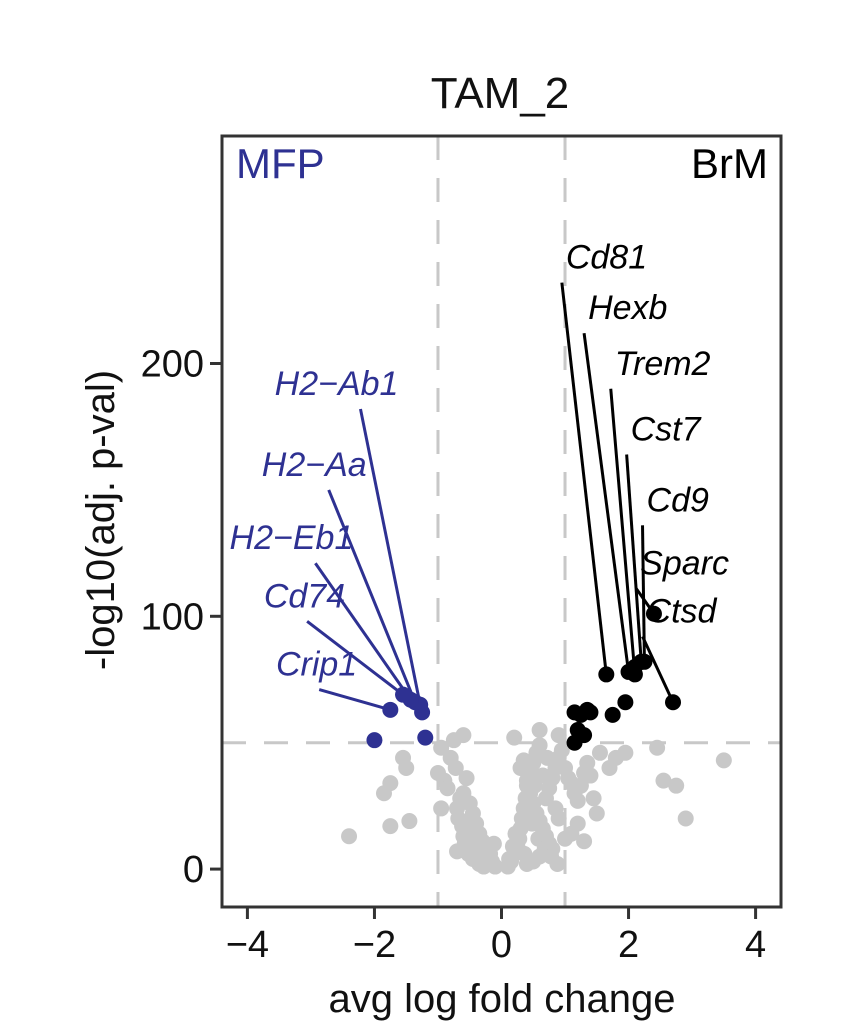  I want to click on x-tick-label: 0, so click(501, 945).